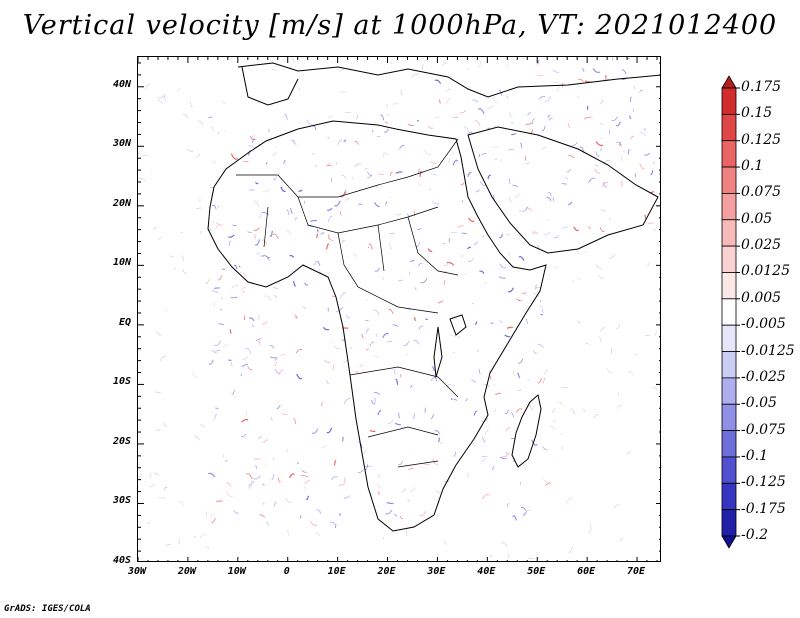 The height and width of the screenshot is (618, 800). Describe the element at coordinates (763, 324) in the screenshot. I see `colorbar-label: -0.005` at that location.